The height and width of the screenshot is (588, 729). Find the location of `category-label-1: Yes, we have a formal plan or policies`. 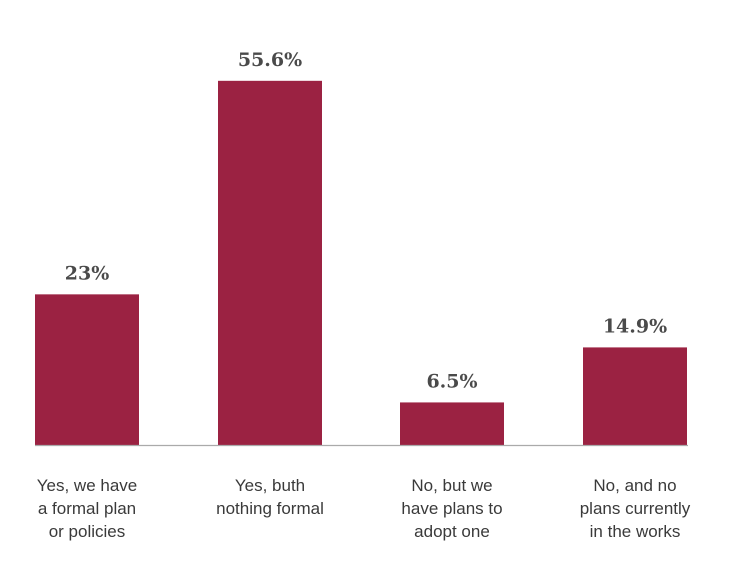

category-label-1: Yes, we have a formal plan or policies is located at coordinates (87, 508).